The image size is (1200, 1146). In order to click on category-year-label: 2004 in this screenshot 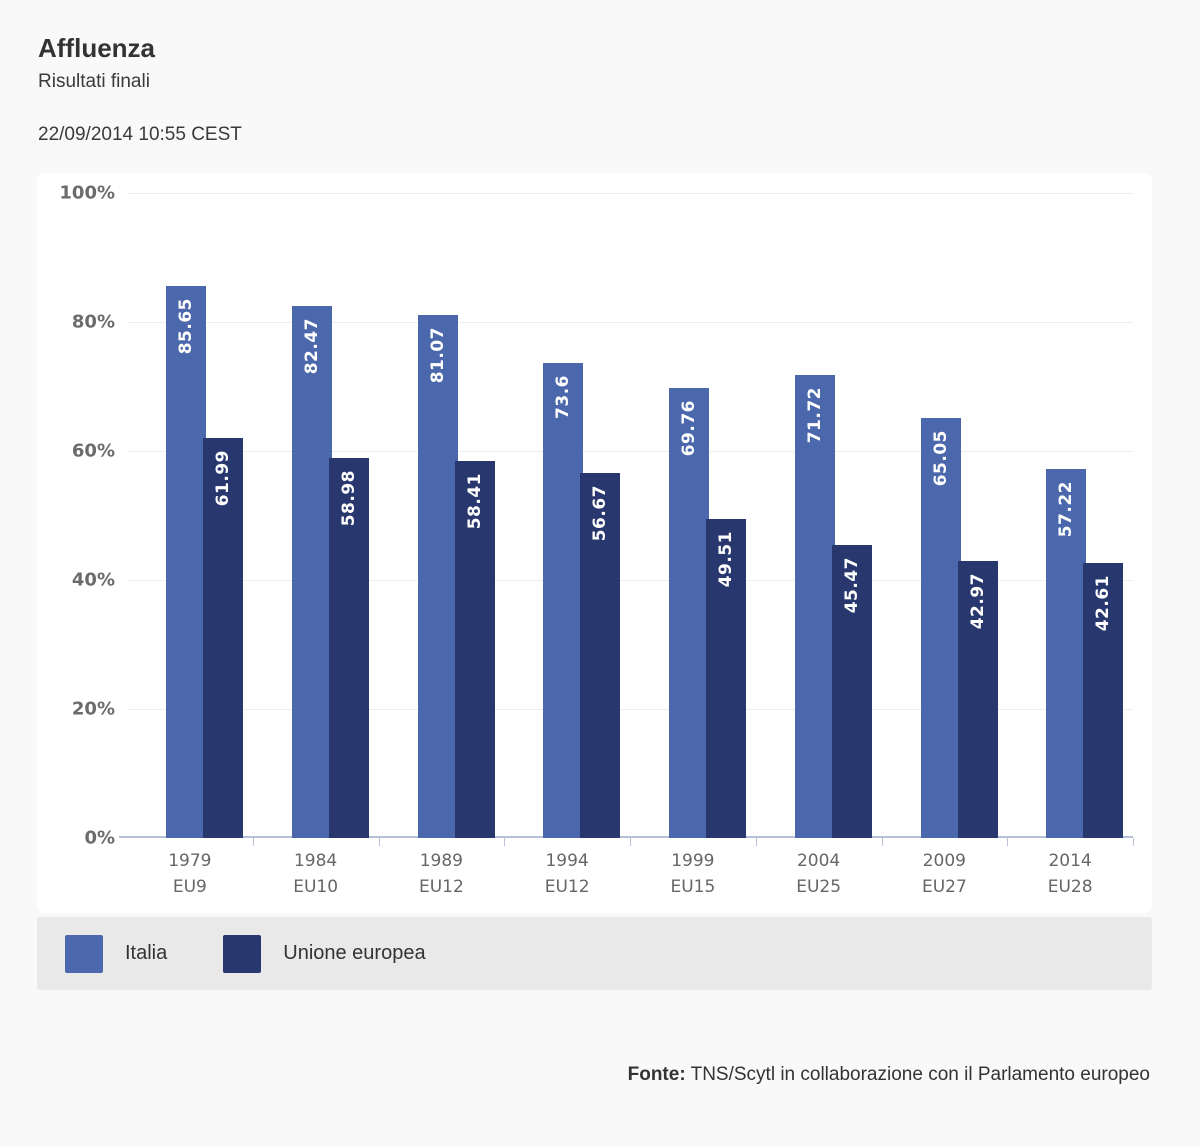, I will do `click(818, 861)`.